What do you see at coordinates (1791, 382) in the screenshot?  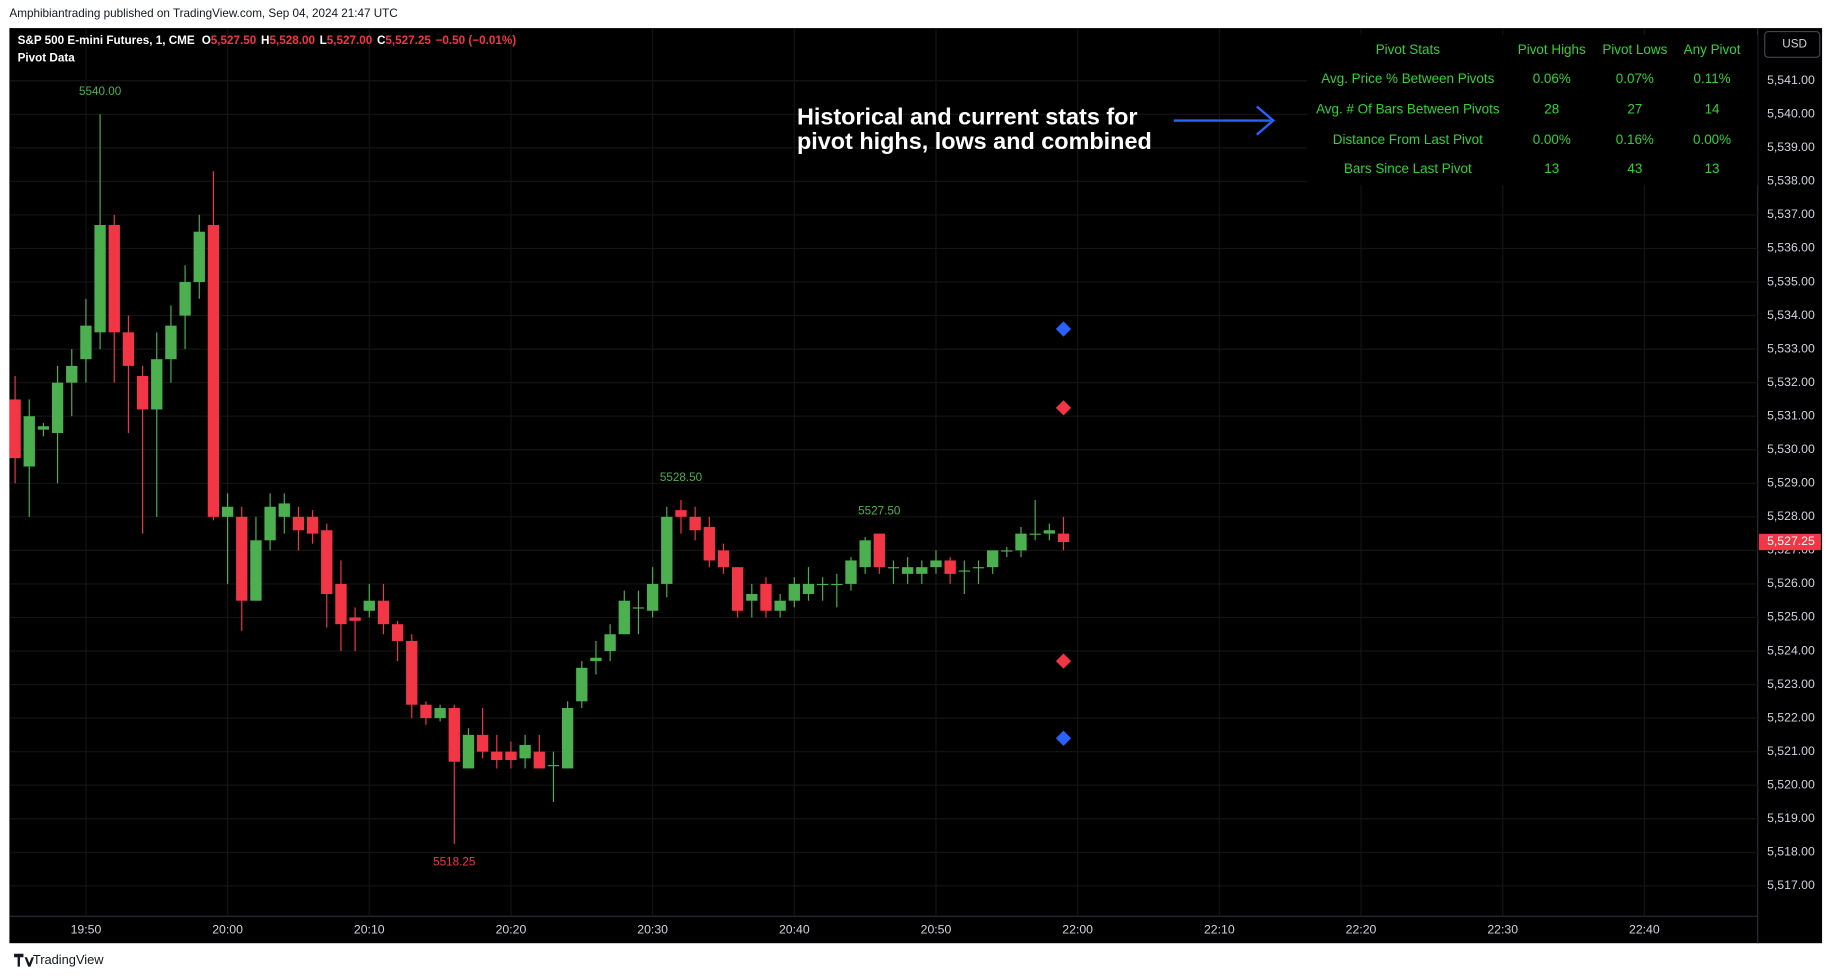 I see `y-tick-label: 5,532.00` at bounding box center [1791, 382].